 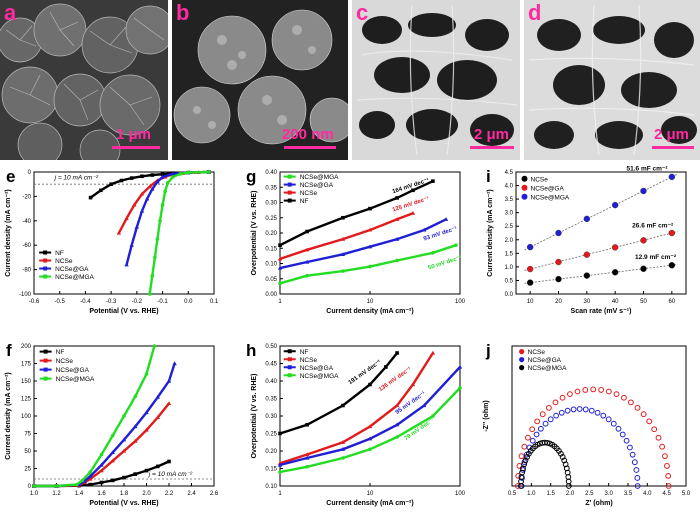 What do you see at coordinates (10, 176) in the screenshot?
I see `panel-letter-e: e` at bounding box center [10, 176].